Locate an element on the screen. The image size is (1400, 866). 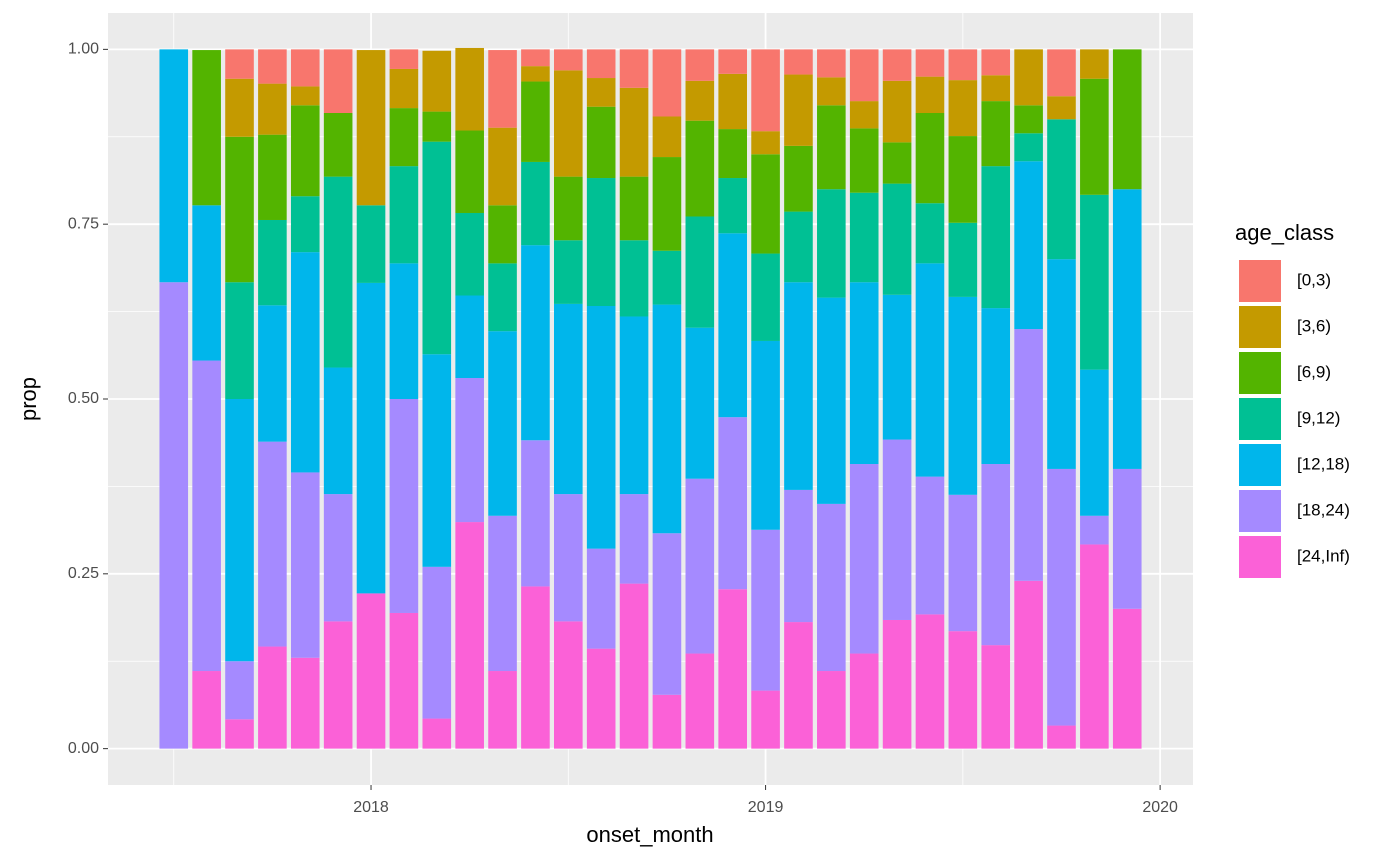
x-tick-label: 2019 is located at coordinates (766, 807).